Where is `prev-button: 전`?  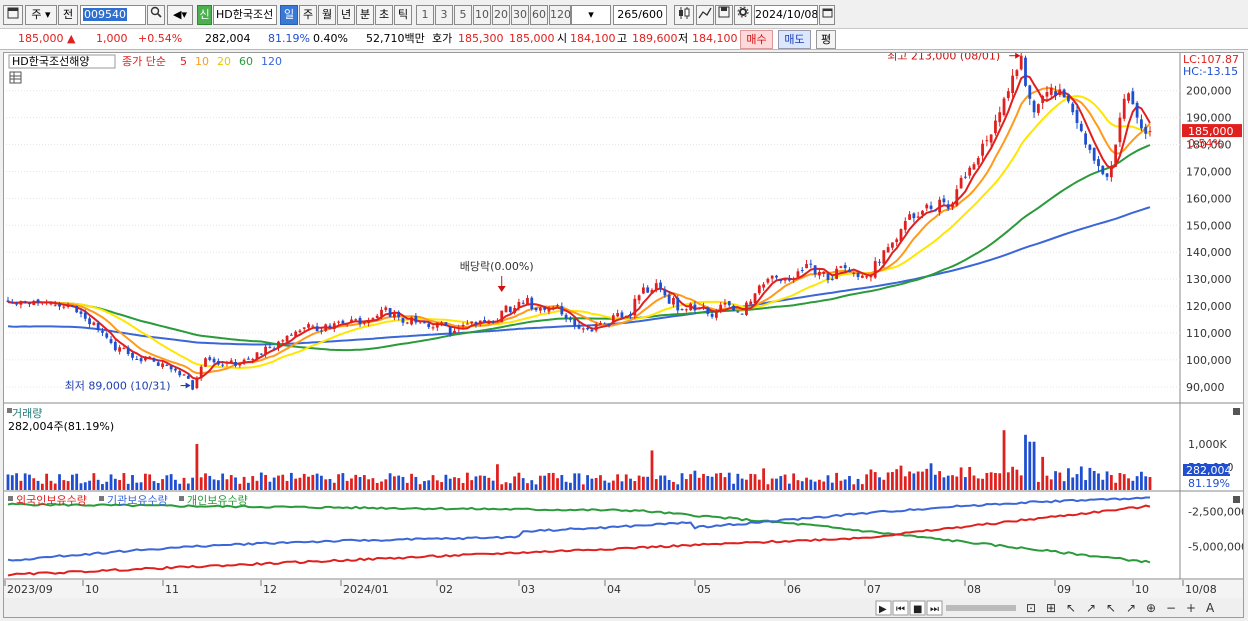
prev-button: 전 is located at coordinates (68, 15).